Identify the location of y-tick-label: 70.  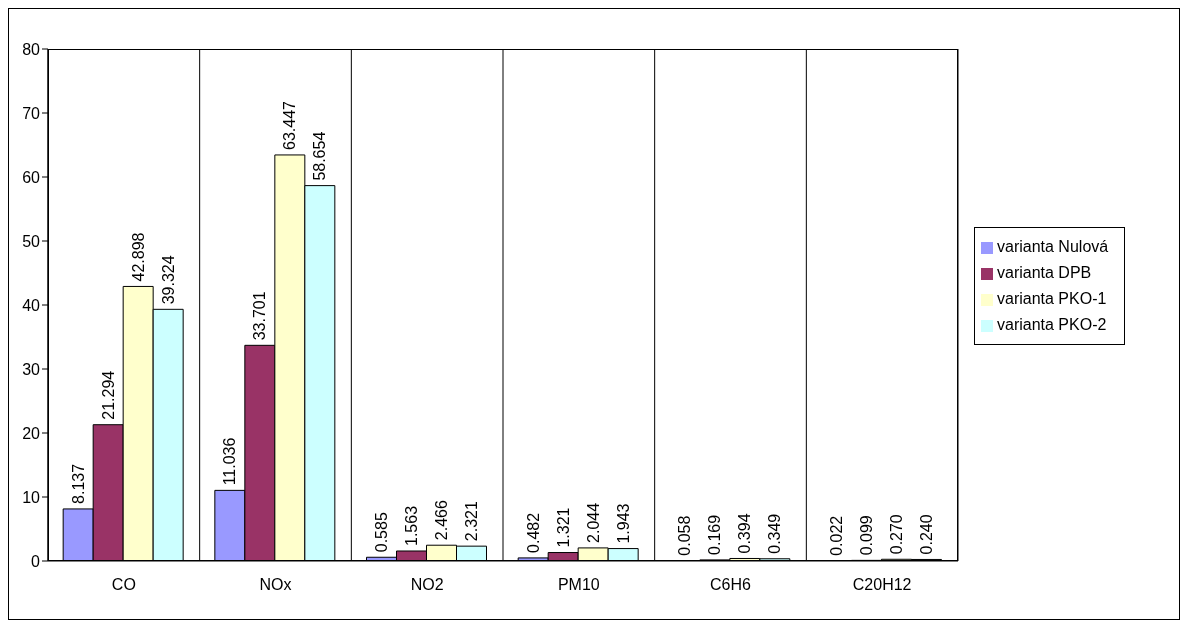
(31, 113).